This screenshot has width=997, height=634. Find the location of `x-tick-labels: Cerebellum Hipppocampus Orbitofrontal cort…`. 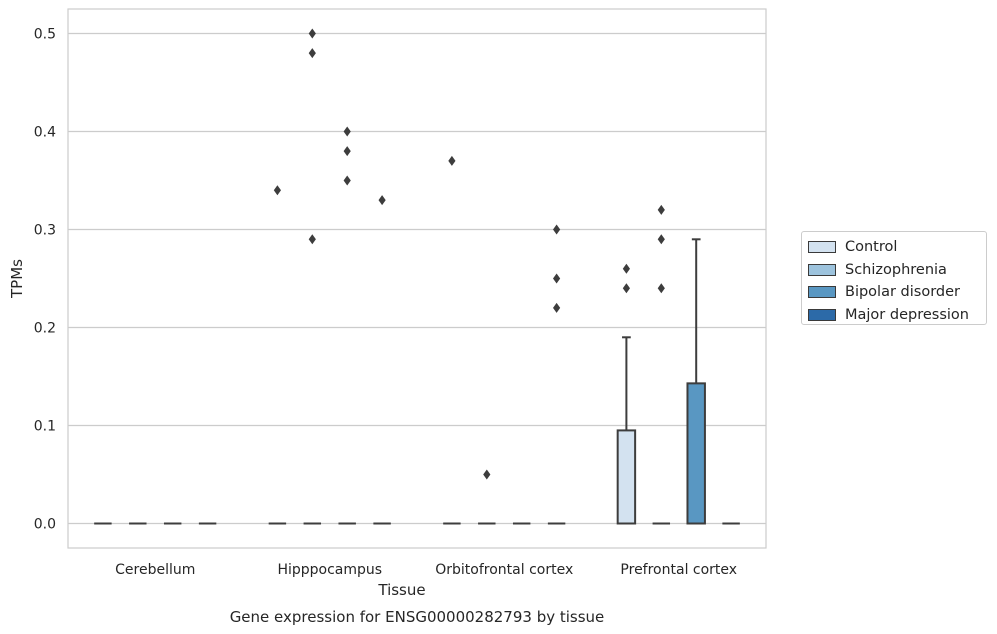

x-tick-labels: Cerebellum Hipppocampus Orbitofrontal cort… is located at coordinates (426, 570).